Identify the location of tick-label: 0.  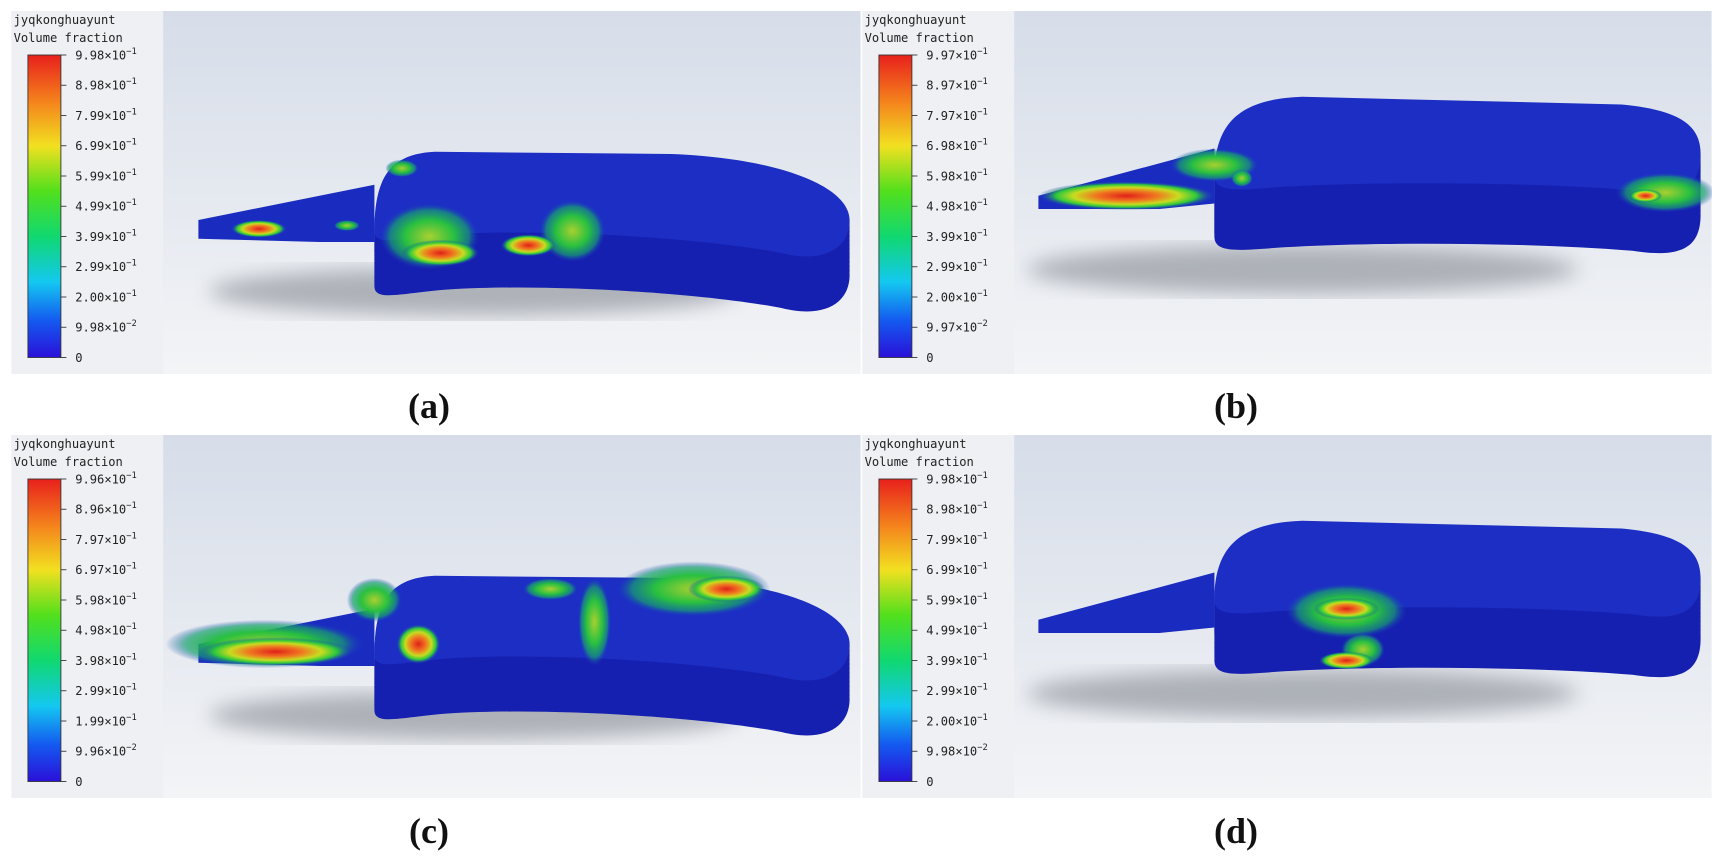
(78, 358).